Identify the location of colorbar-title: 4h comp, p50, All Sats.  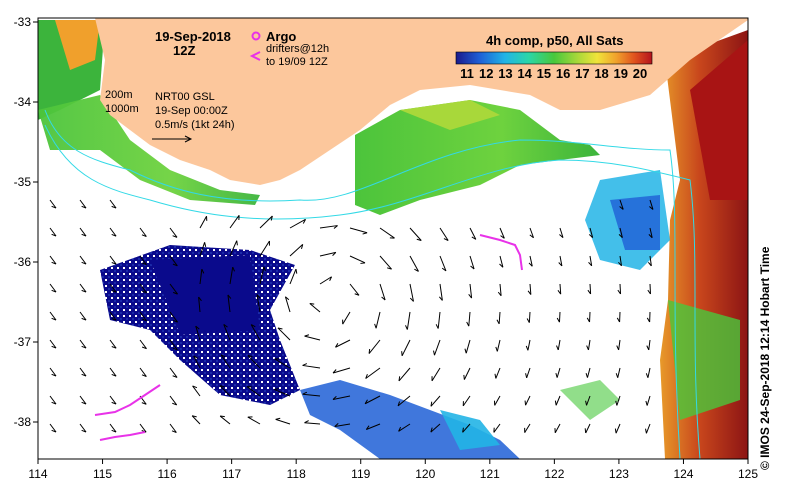
(555, 40).